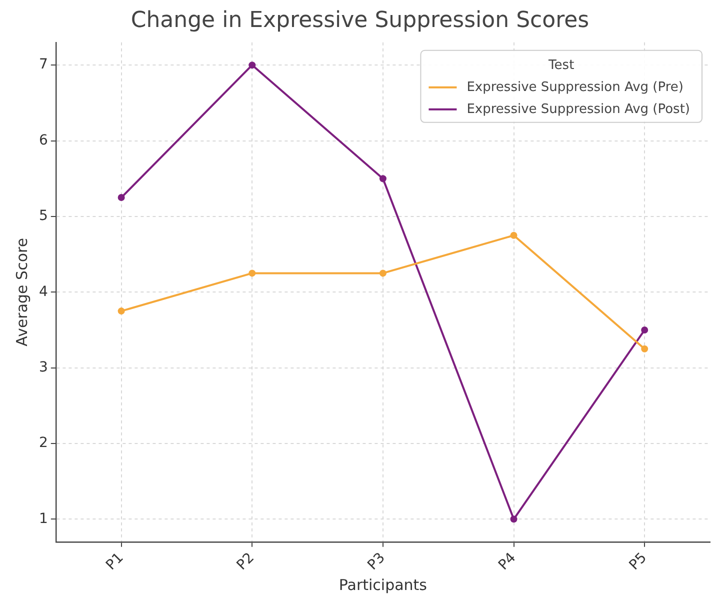 The height and width of the screenshot is (595, 728). What do you see at coordinates (43, 367) in the screenshot?
I see `y-tick-label: 3` at bounding box center [43, 367].